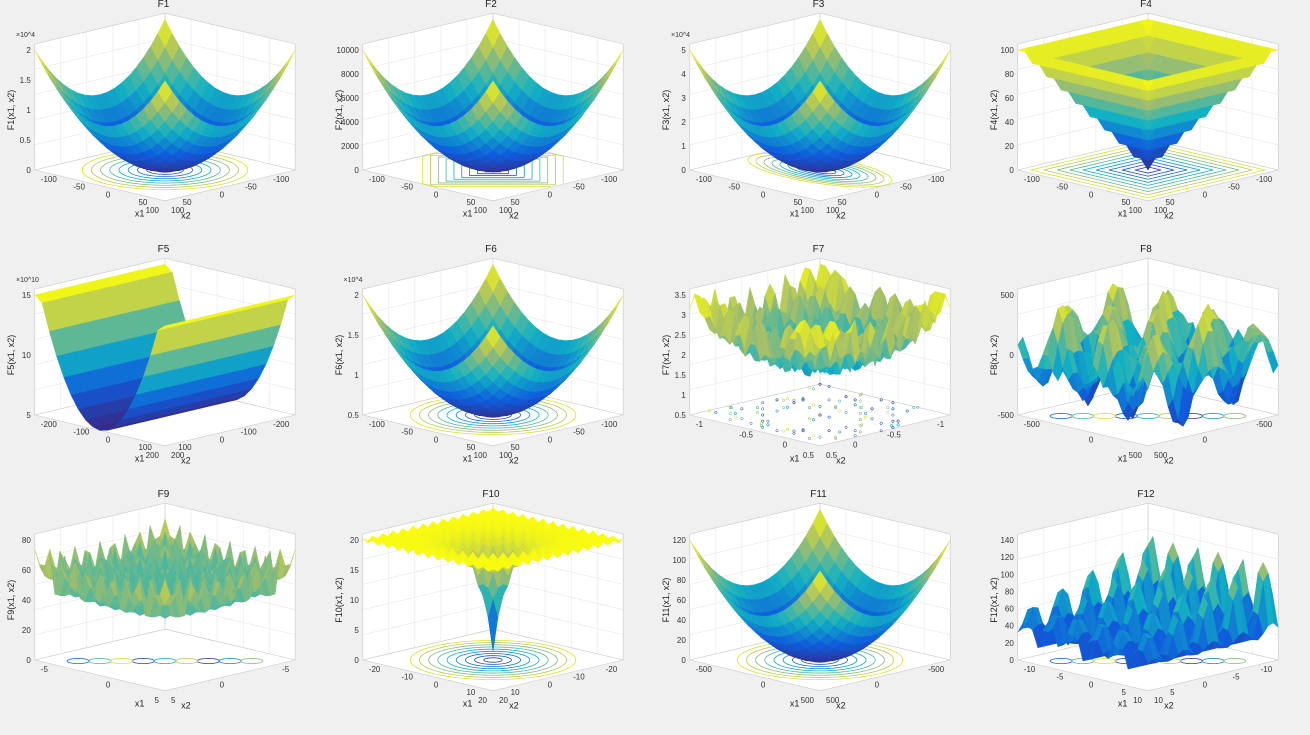  I want to click on z-exponent-label: ×10^4, so click(25, 35).